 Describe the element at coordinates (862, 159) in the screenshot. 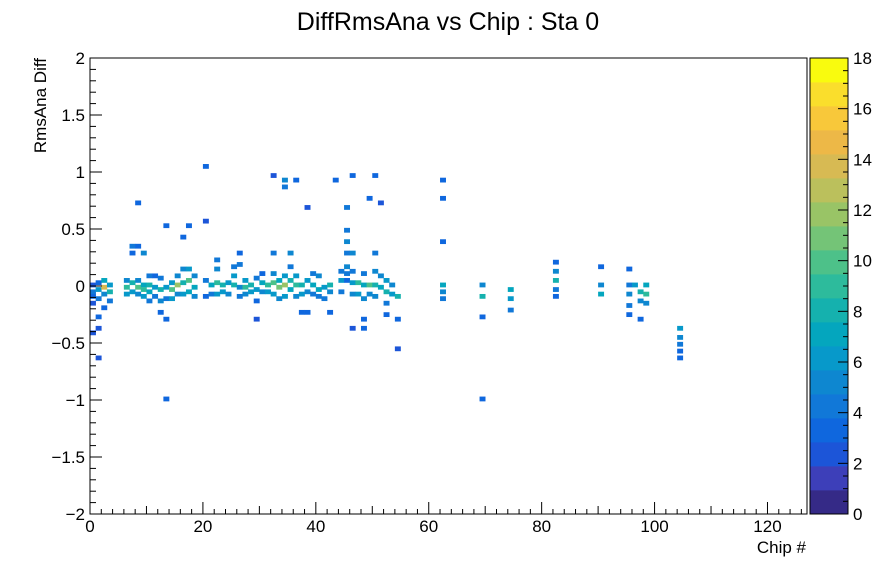

I see `colorbar-tick-label: 14` at that location.